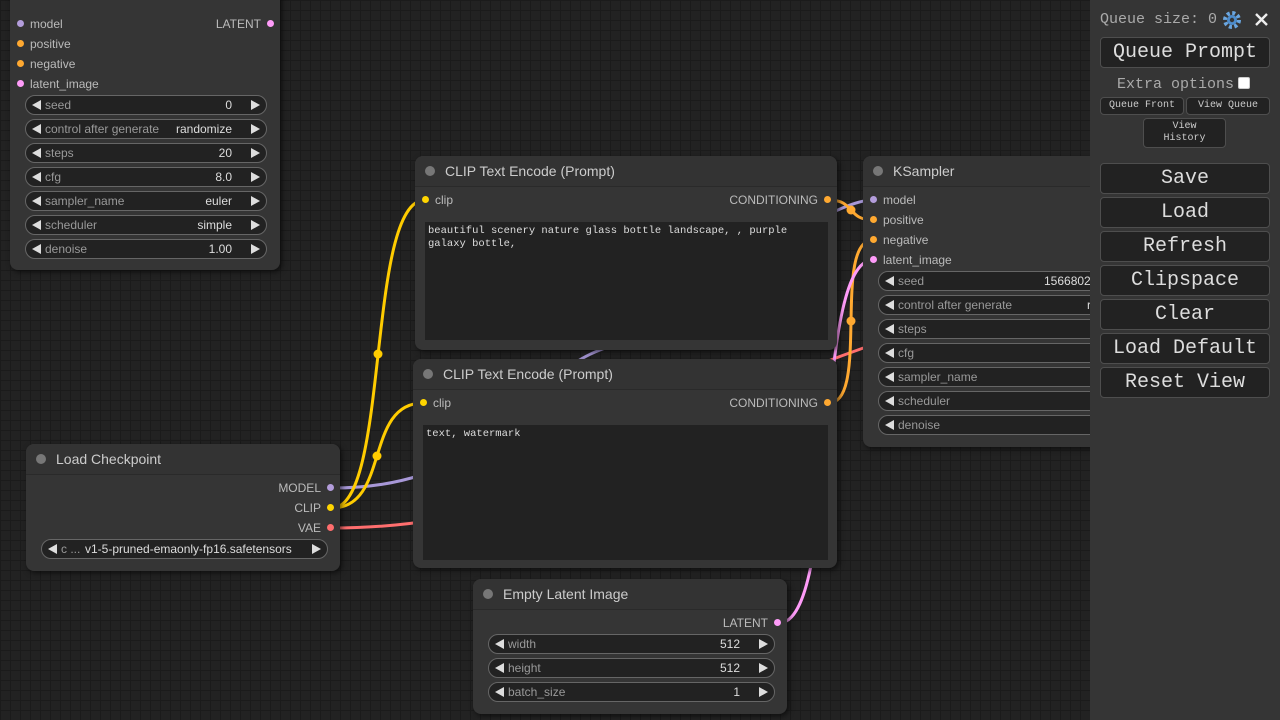 The height and width of the screenshot is (720, 1280). What do you see at coordinates (1185, 246) in the screenshot?
I see `menu-button: Refresh` at bounding box center [1185, 246].